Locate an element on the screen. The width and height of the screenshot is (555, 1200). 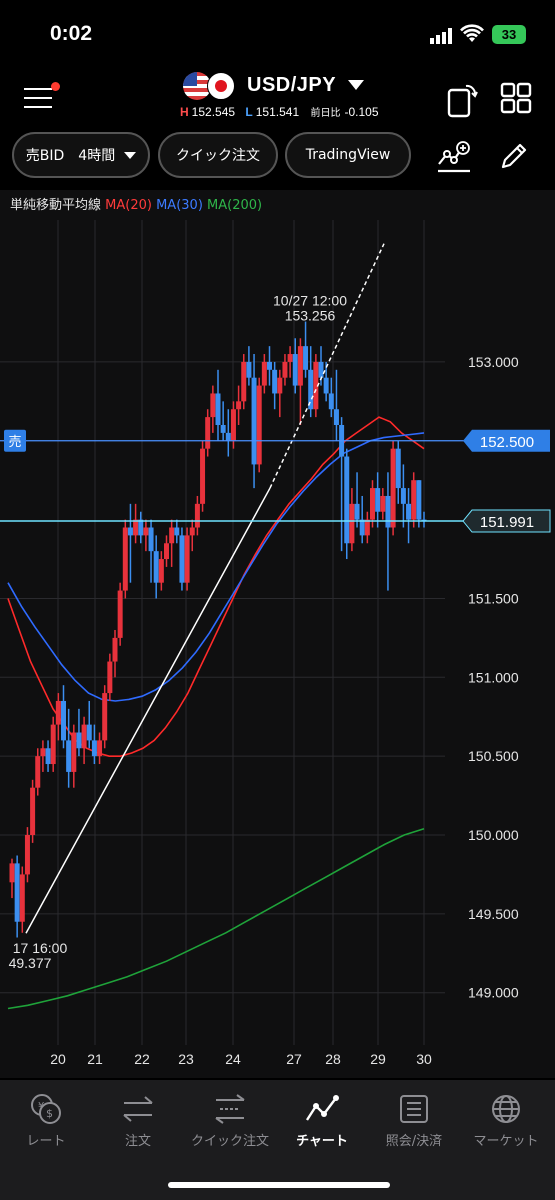
cellular-signal-icon is located at coordinates (441, 36).